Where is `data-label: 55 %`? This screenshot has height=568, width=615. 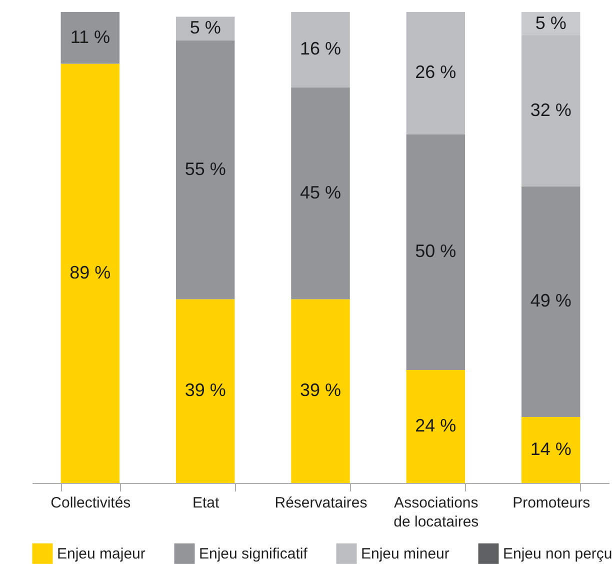
data-label: 55 % is located at coordinates (205, 168).